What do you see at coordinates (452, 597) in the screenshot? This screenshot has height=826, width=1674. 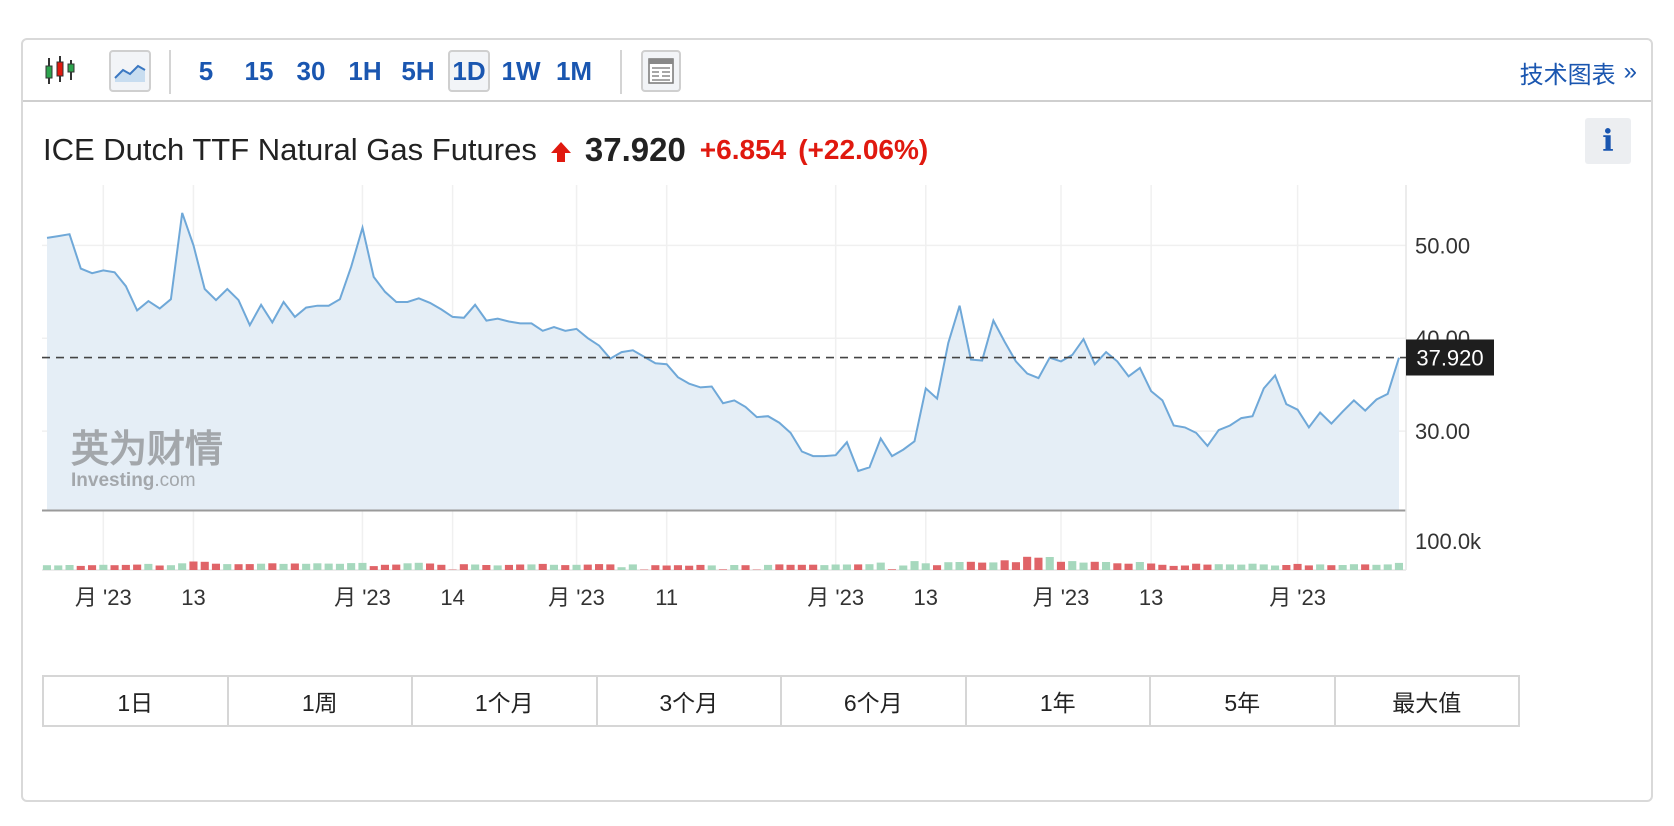 I see `x-tick-label: 14` at bounding box center [452, 597].